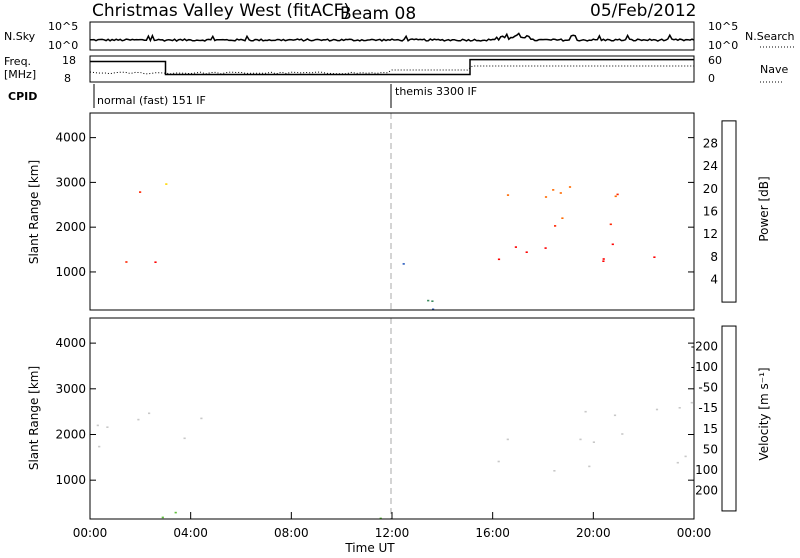  What do you see at coordinates (710, 212) in the screenshot?
I see `colorbar-tick-label: 16` at bounding box center [710, 212].